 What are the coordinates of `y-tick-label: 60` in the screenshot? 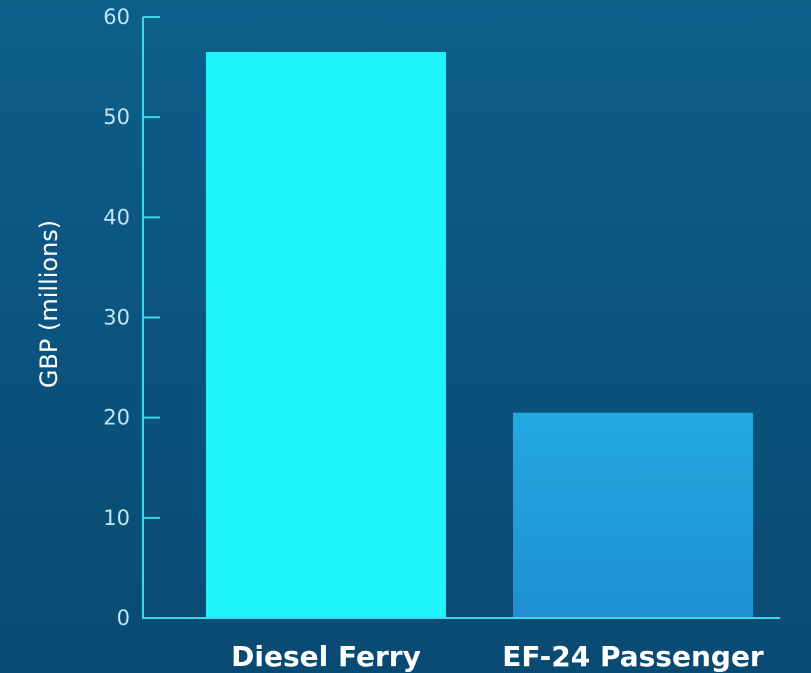 It's located at (116, 17).